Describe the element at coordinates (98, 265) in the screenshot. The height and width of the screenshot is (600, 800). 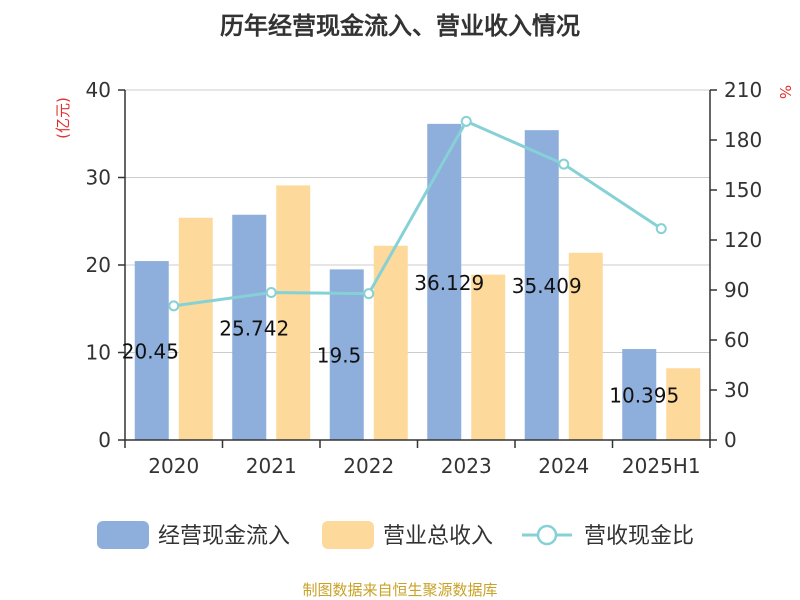
I see `y-left-tick-label: 20` at that location.